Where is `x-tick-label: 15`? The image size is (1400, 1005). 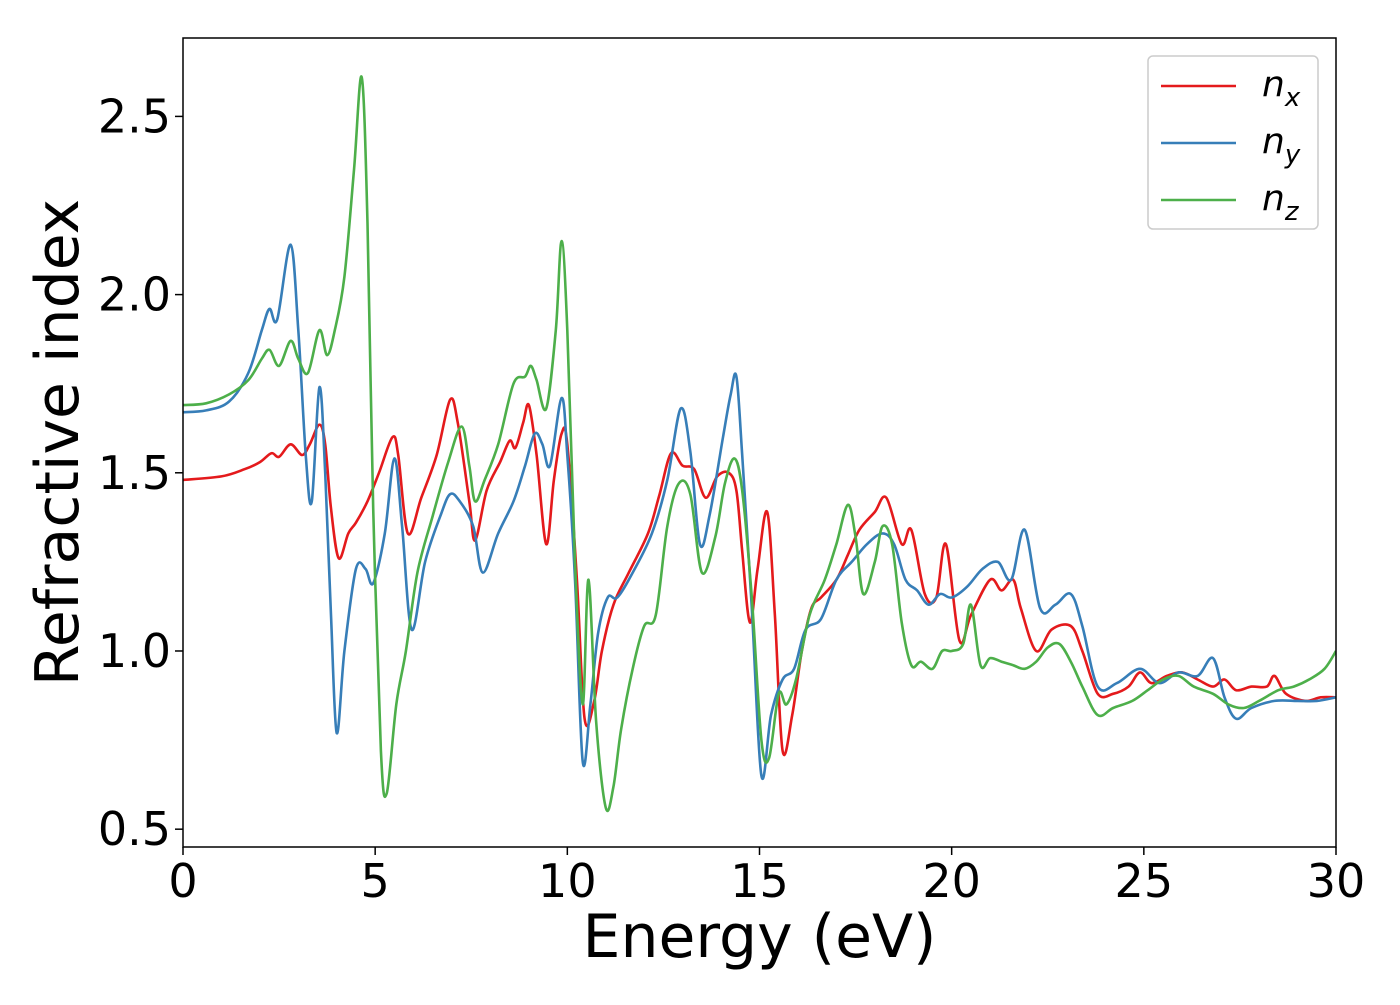 x-tick-label: 15 is located at coordinates (759, 881).